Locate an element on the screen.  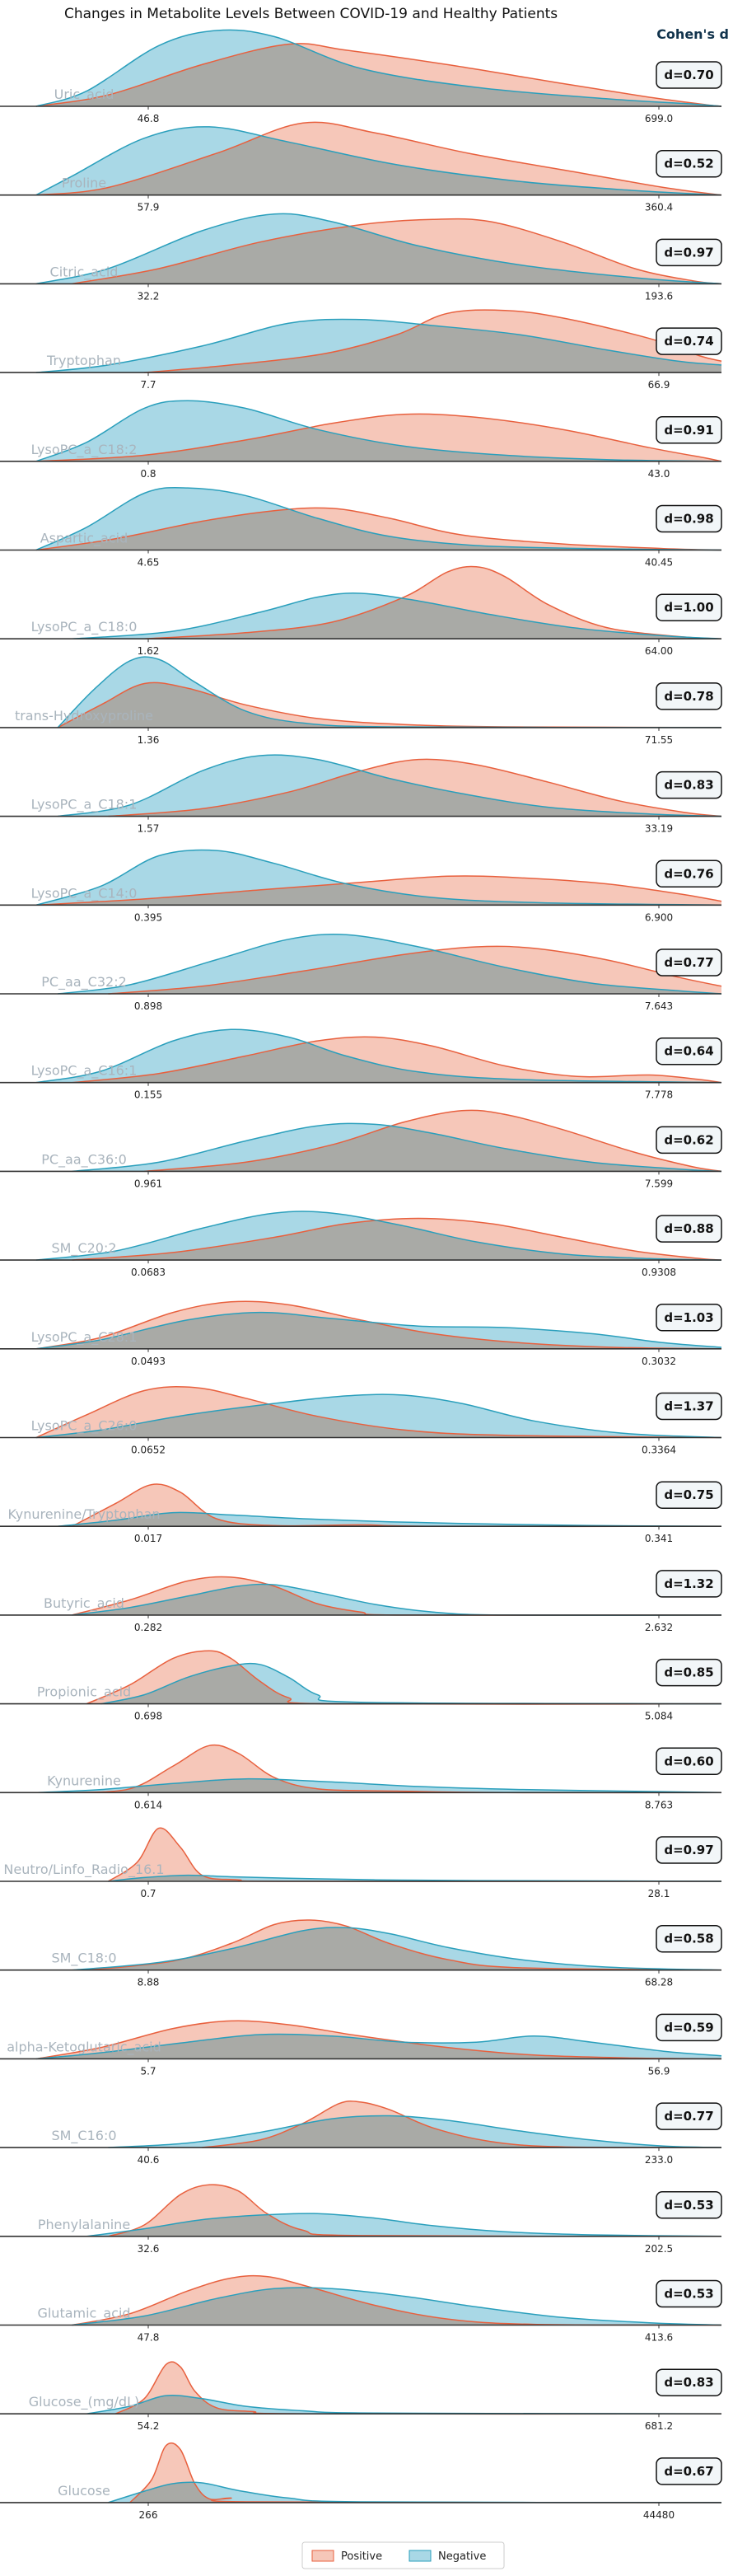
ridge-row: alpha-Ketoglutaric_acid 5.7 56.9 d=0.59 is located at coordinates (361, 2045).